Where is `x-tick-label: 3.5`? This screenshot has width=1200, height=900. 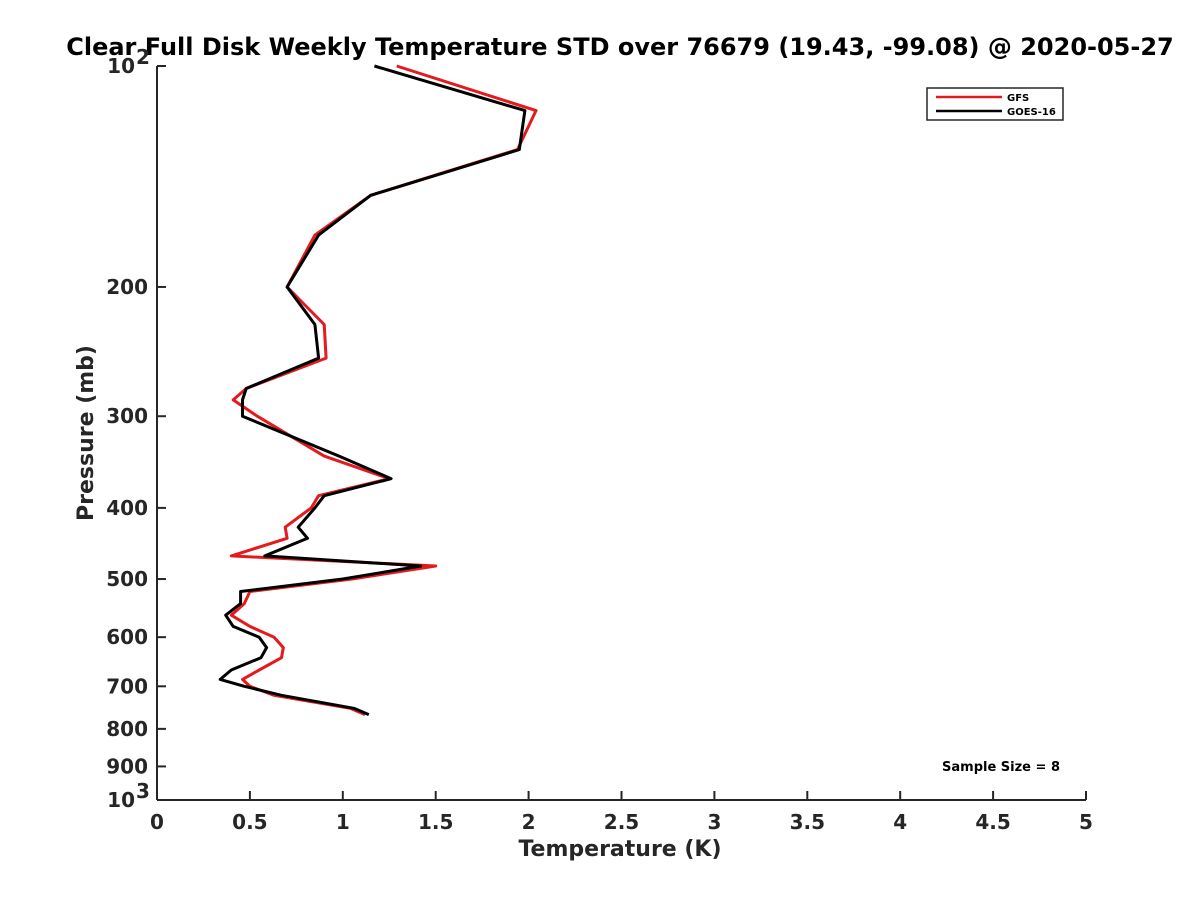 x-tick-label: 3.5 is located at coordinates (807, 822).